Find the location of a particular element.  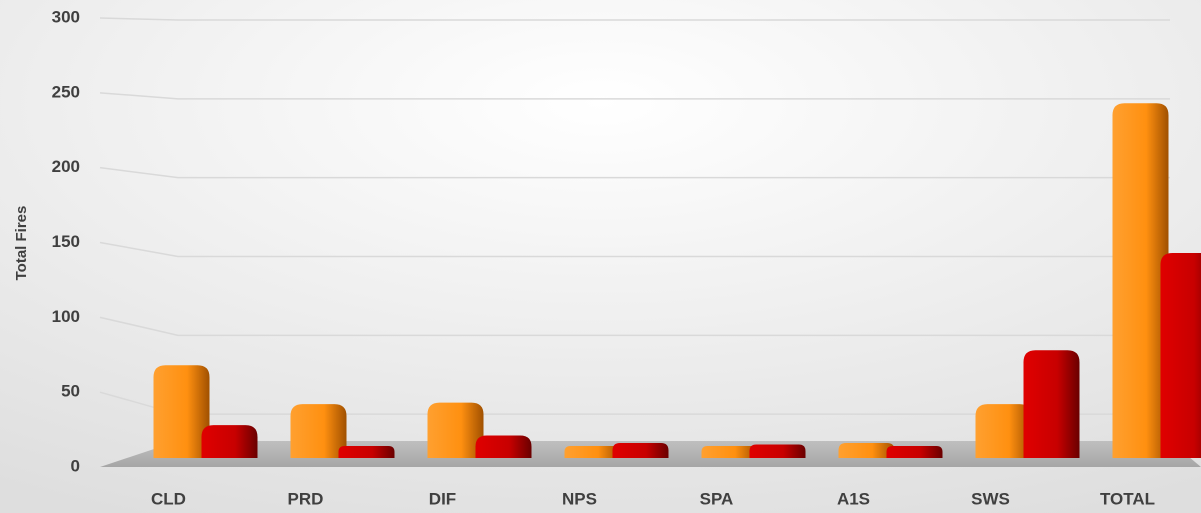

y-tick-label: 250 is located at coordinates (66, 91).